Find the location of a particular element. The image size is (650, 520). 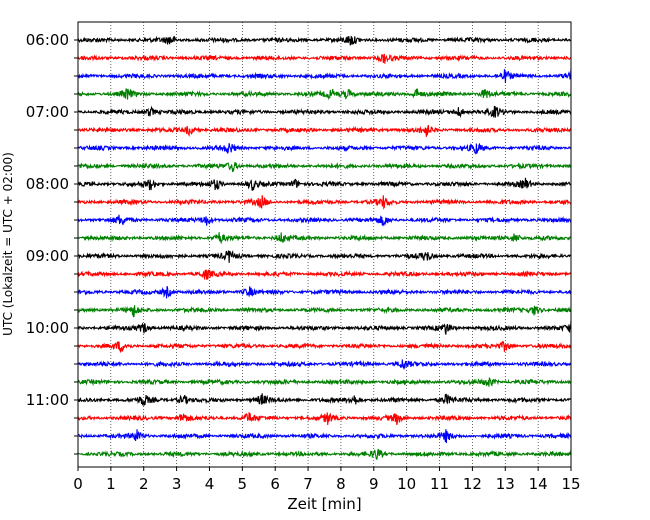

x-axis-label: Zeit [min] is located at coordinates (324, 504).